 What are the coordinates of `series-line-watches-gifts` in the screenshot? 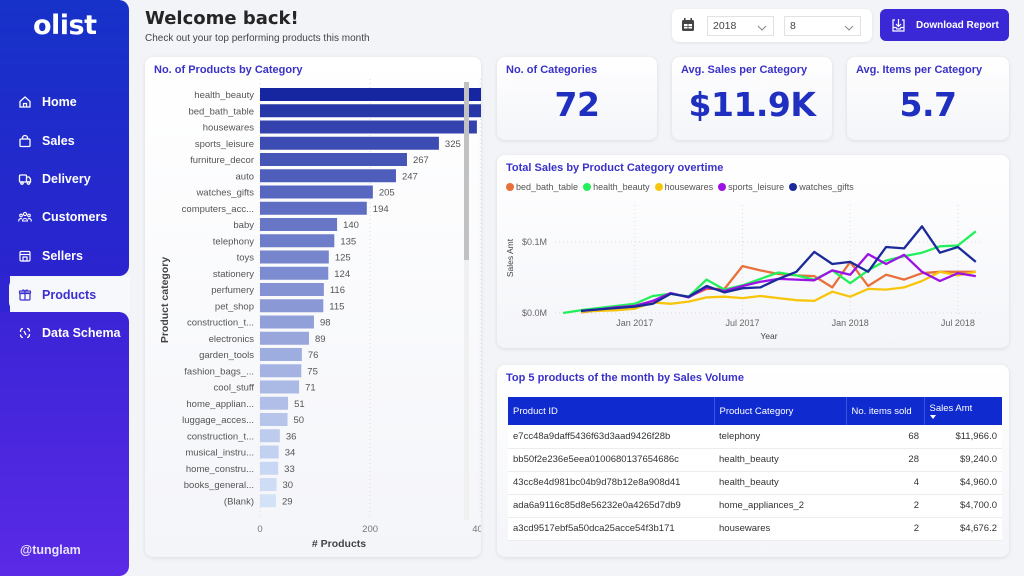 It's located at (778, 269).